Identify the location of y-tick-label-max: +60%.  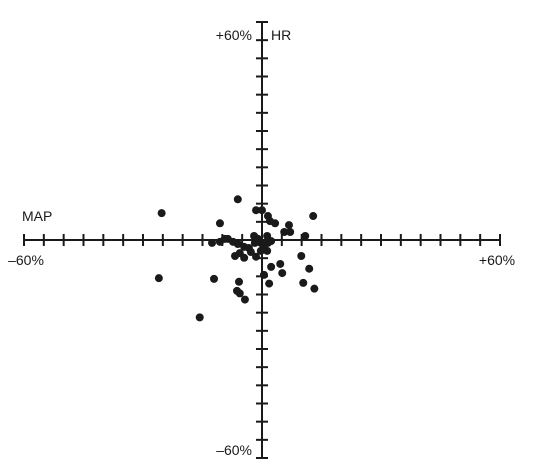
(234, 35).